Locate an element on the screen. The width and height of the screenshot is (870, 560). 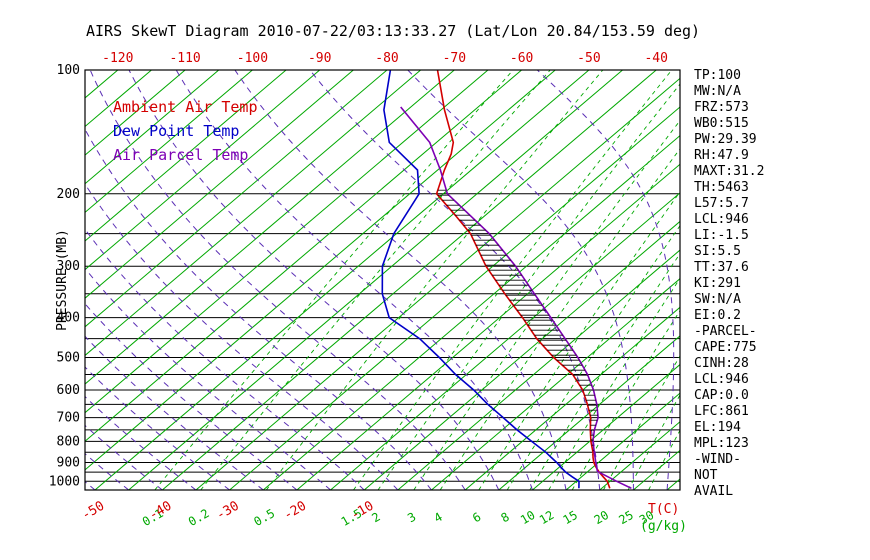
svg-text: 100 is located at coordinates (68, 70).